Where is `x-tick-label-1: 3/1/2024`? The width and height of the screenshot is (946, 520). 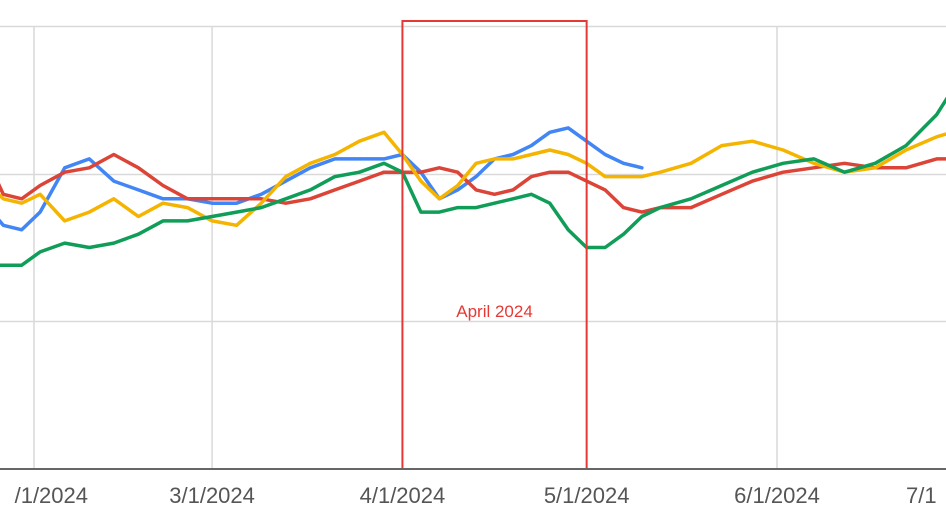 x-tick-label-1: 3/1/2024 is located at coordinates (212, 495).